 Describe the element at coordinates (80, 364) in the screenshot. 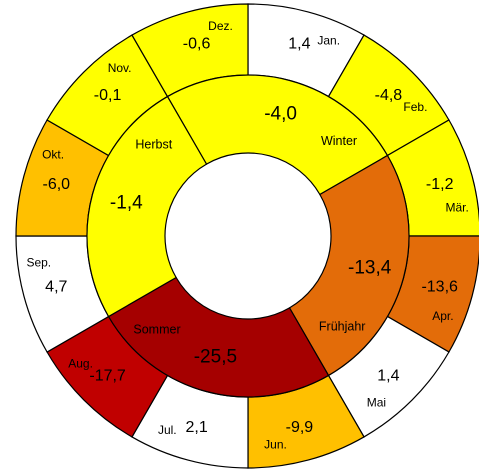

I see `month-name-label: Aug.` at that location.